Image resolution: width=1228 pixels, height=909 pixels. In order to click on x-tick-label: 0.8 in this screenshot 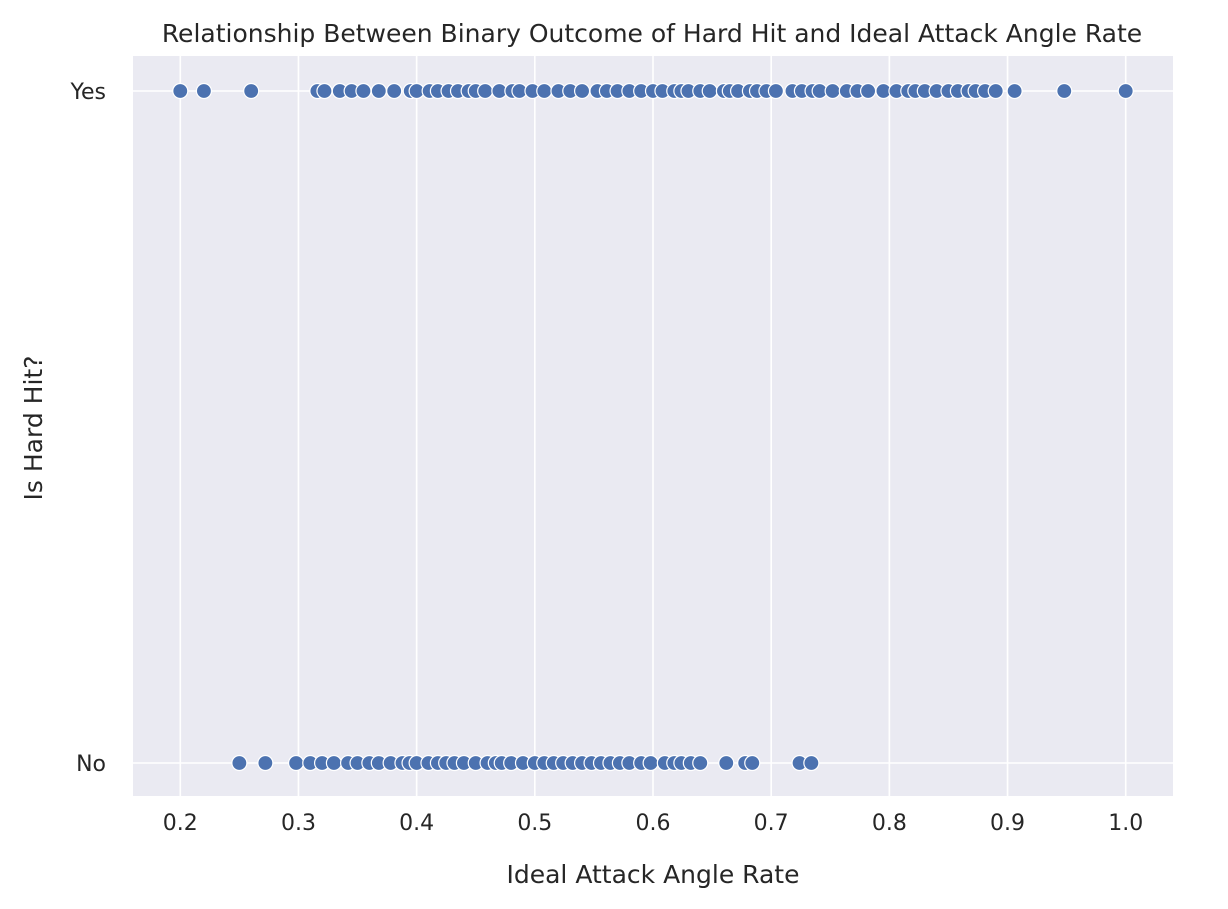, I will do `click(889, 823)`.